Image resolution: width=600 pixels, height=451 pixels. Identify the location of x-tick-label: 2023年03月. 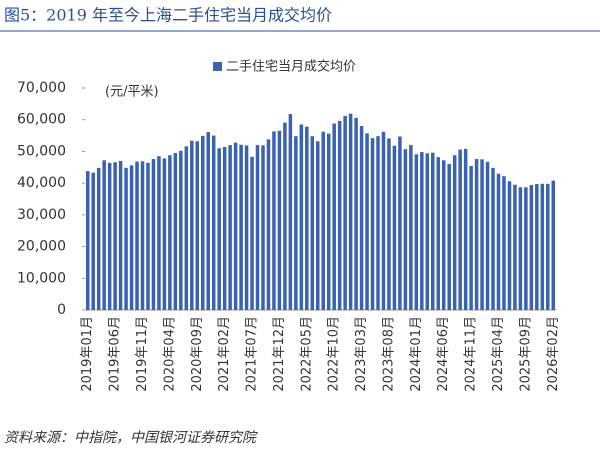
(361, 354).